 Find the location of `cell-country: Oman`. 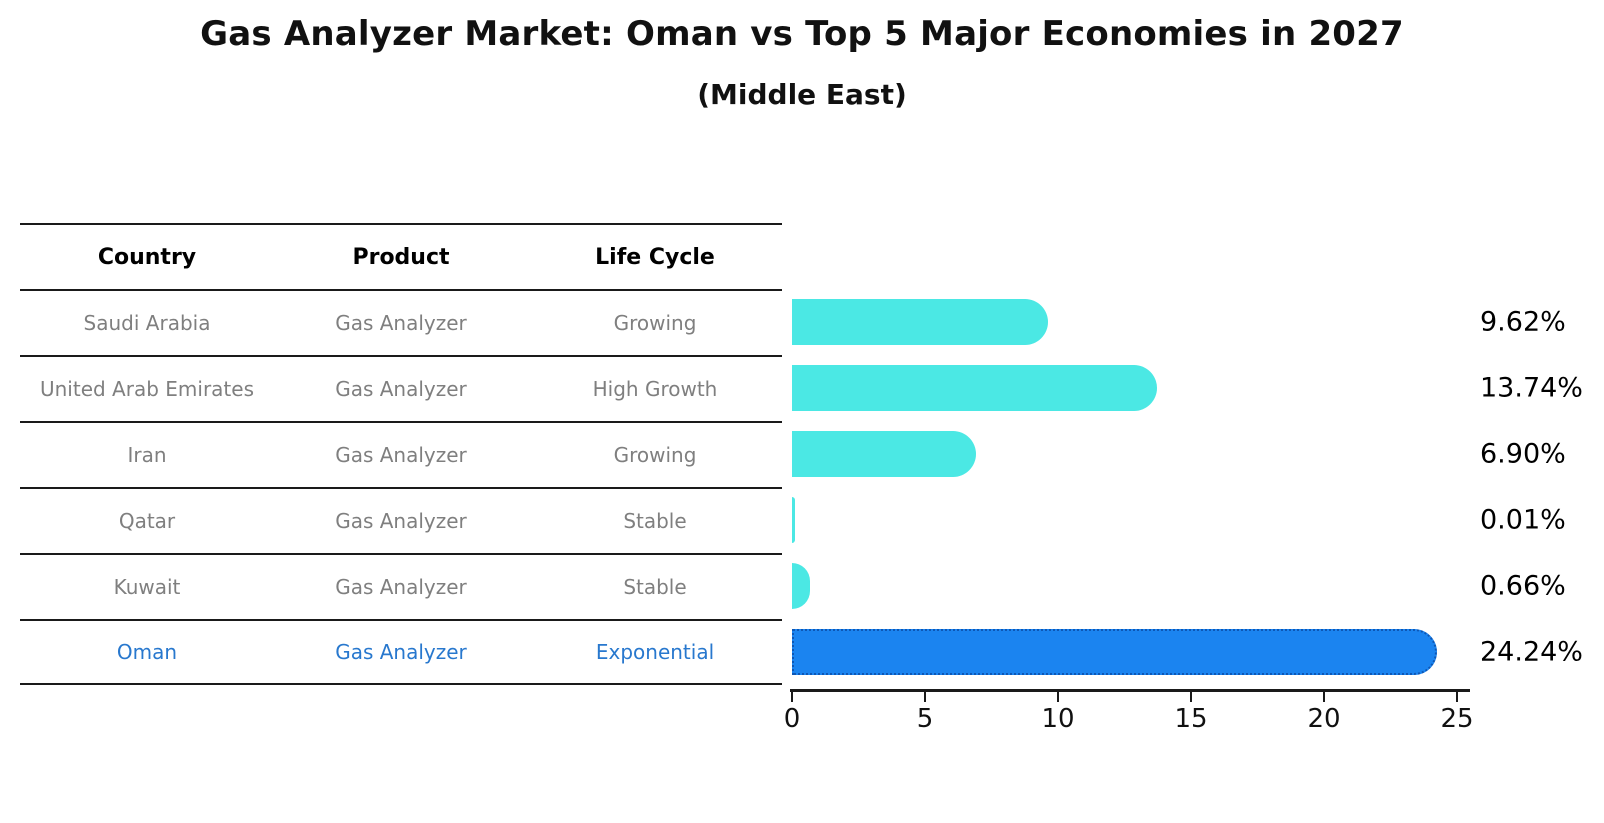

cell-country: Oman is located at coordinates (147, 652).